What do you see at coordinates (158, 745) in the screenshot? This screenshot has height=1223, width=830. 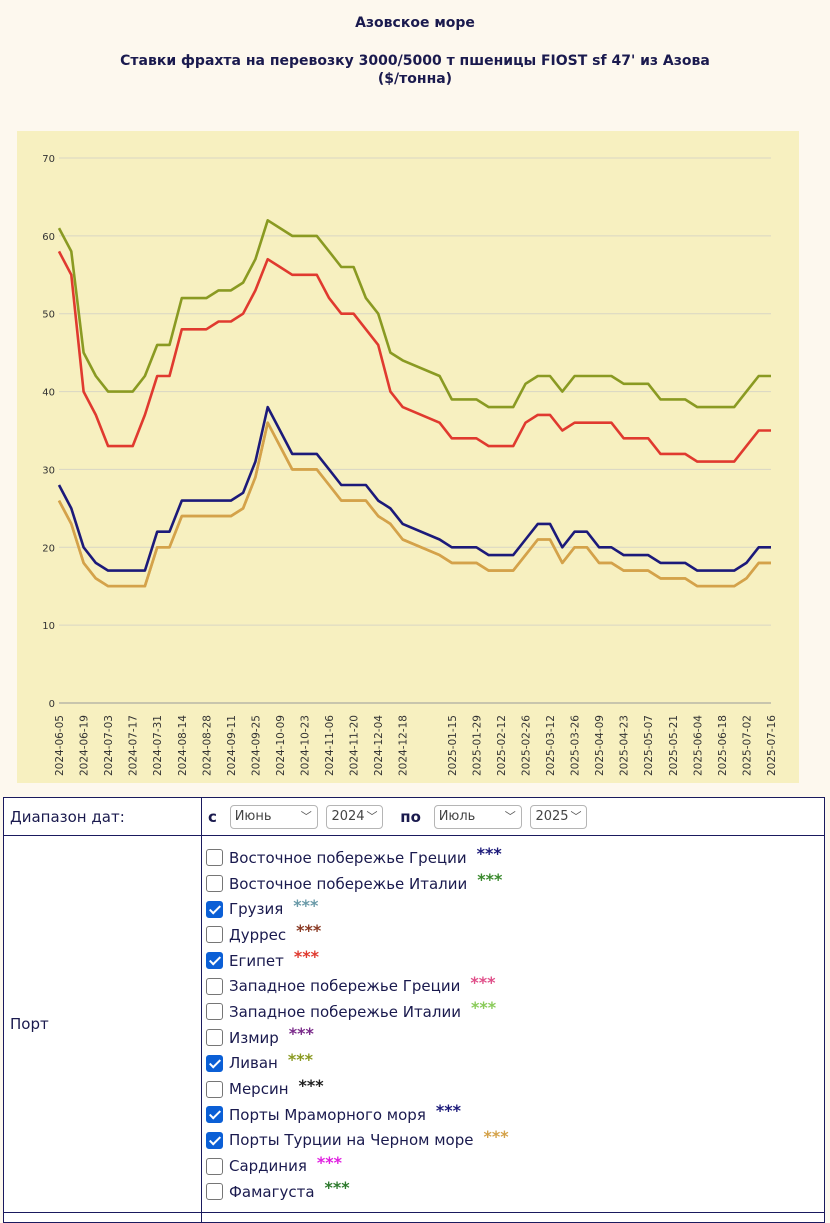 I see `x-tick-label: 2024-07-31` at bounding box center [158, 745].